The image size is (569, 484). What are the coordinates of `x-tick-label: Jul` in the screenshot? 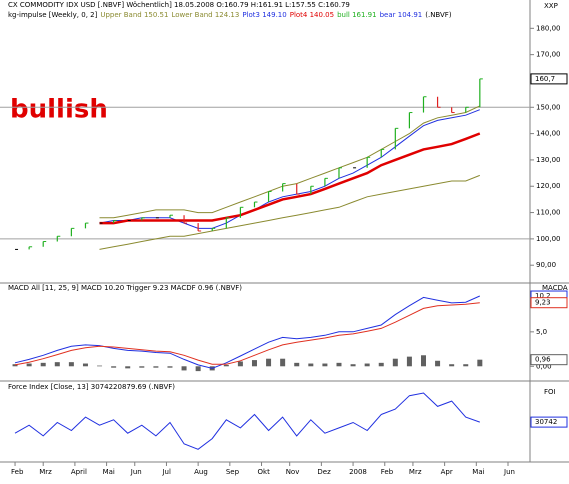 It's located at (166, 472).